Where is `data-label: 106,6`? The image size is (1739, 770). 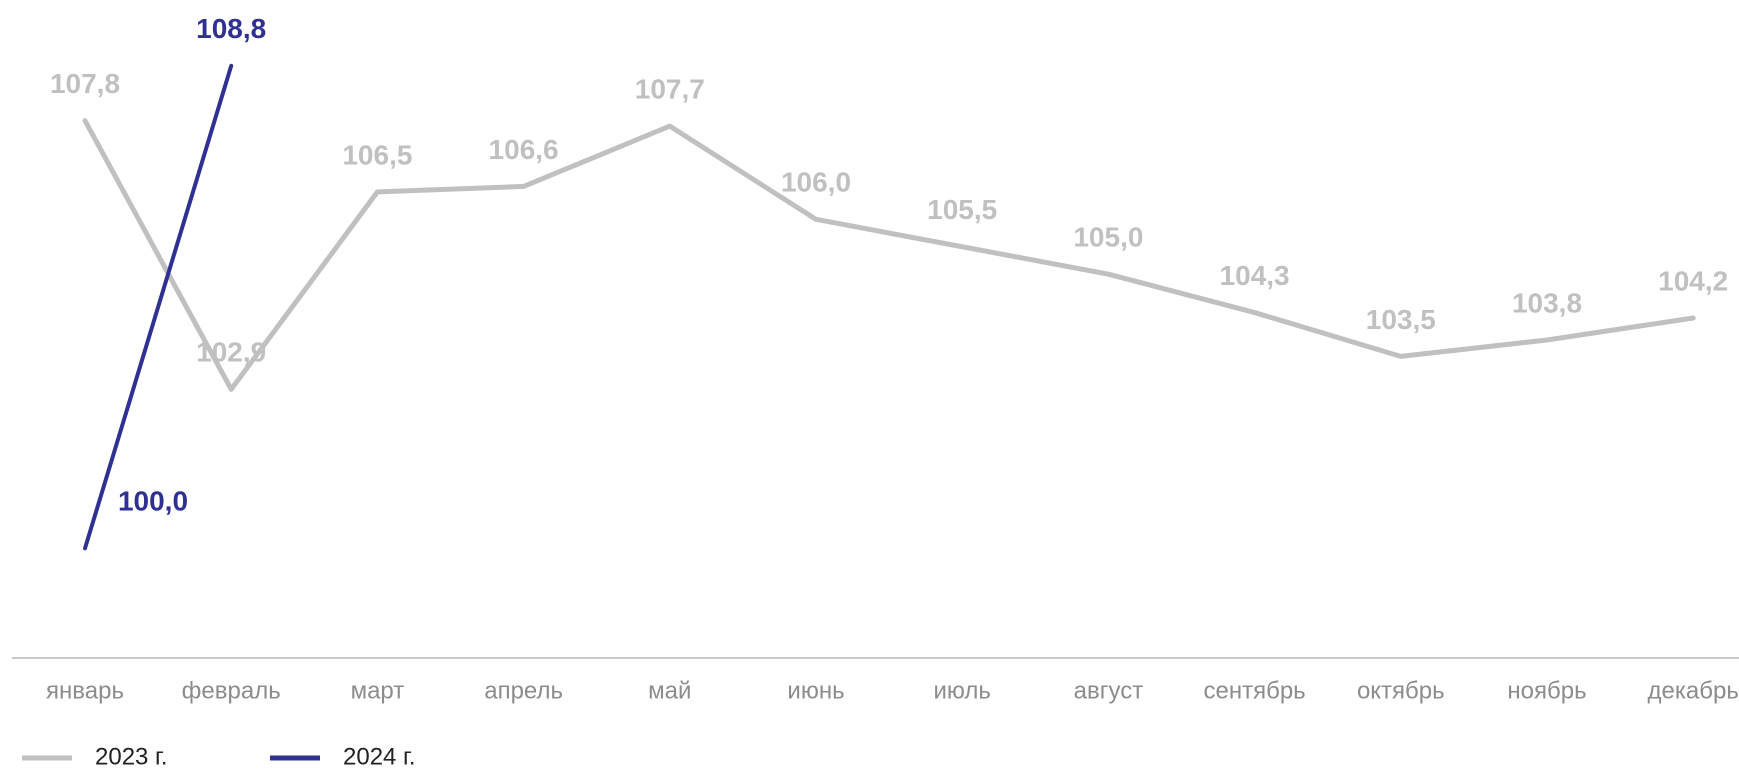
data-label: 106,6 is located at coordinates (524, 149).